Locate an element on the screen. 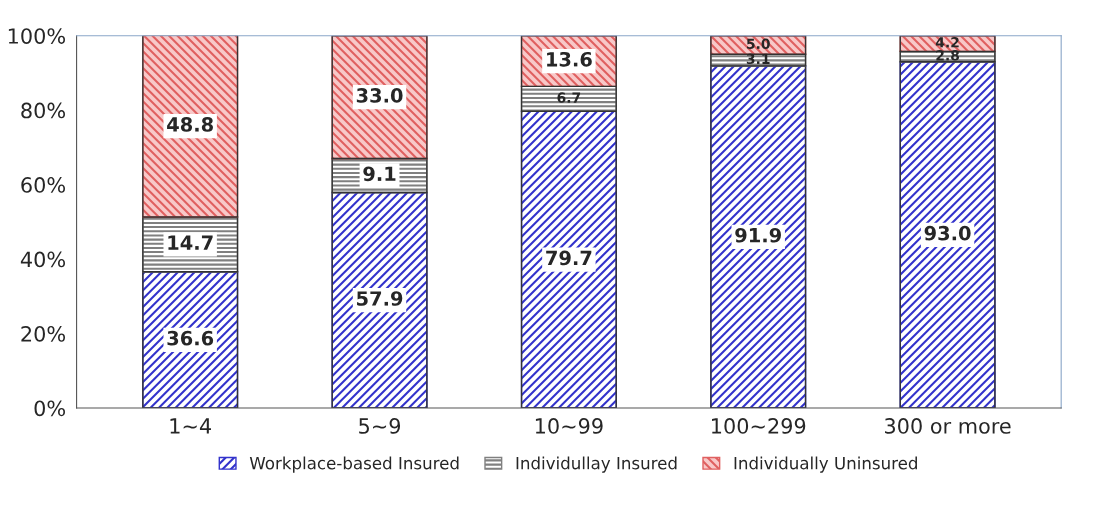  data-label: 5.0 is located at coordinates (758, 44).